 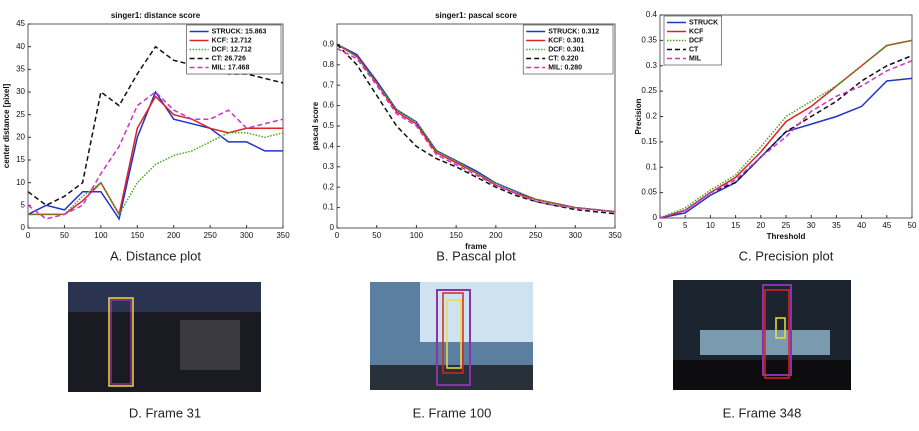 What do you see at coordinates (315, 125) in the screenshot?
I see `y-axis-label: pascal score` at bounding box center [315, 125].